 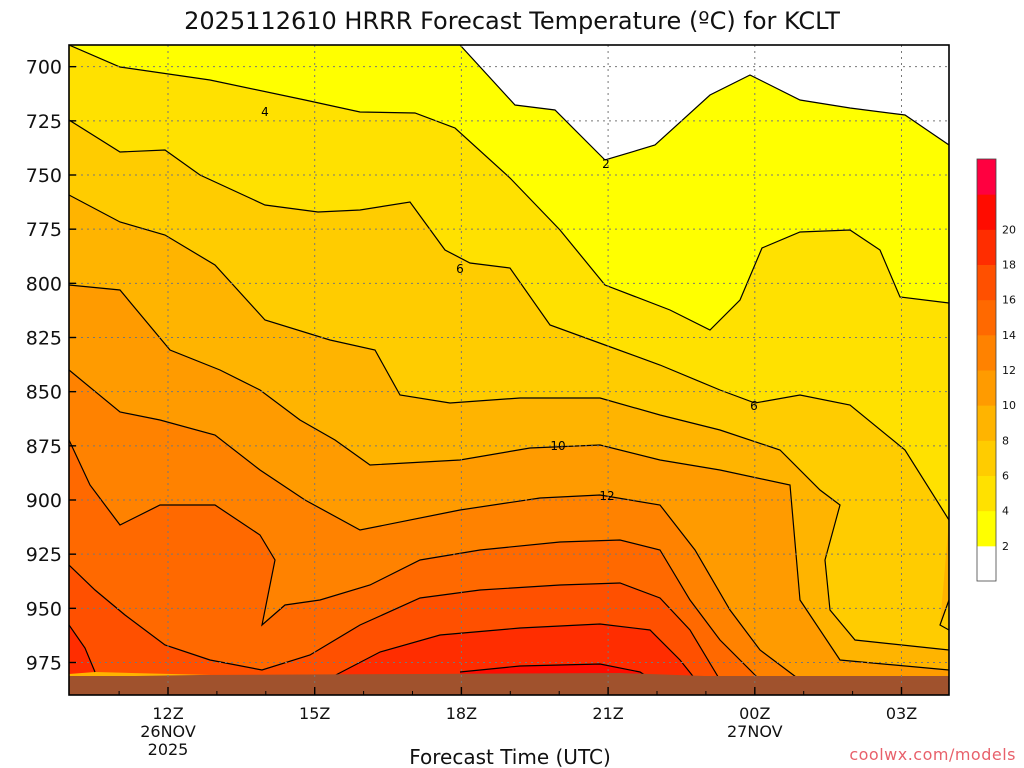 What do you see at coordinates (606, 496) in the screenshot?
I see `contour-label-12: 12` at bounding box center [606, 496].